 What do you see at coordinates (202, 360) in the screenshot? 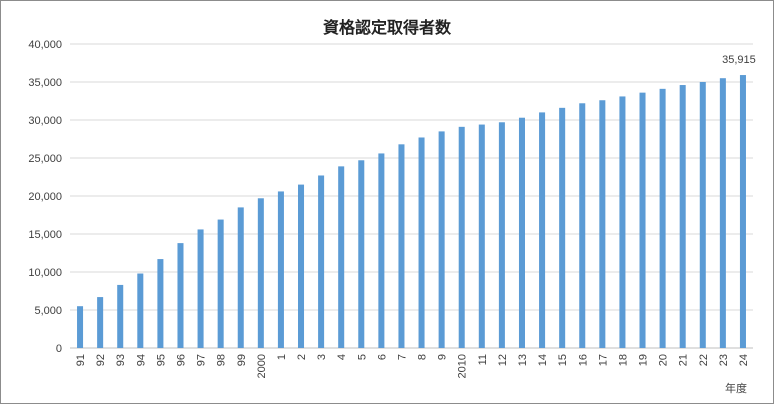
I see `x-tick-label: 97` at bounding box center [202, 360].